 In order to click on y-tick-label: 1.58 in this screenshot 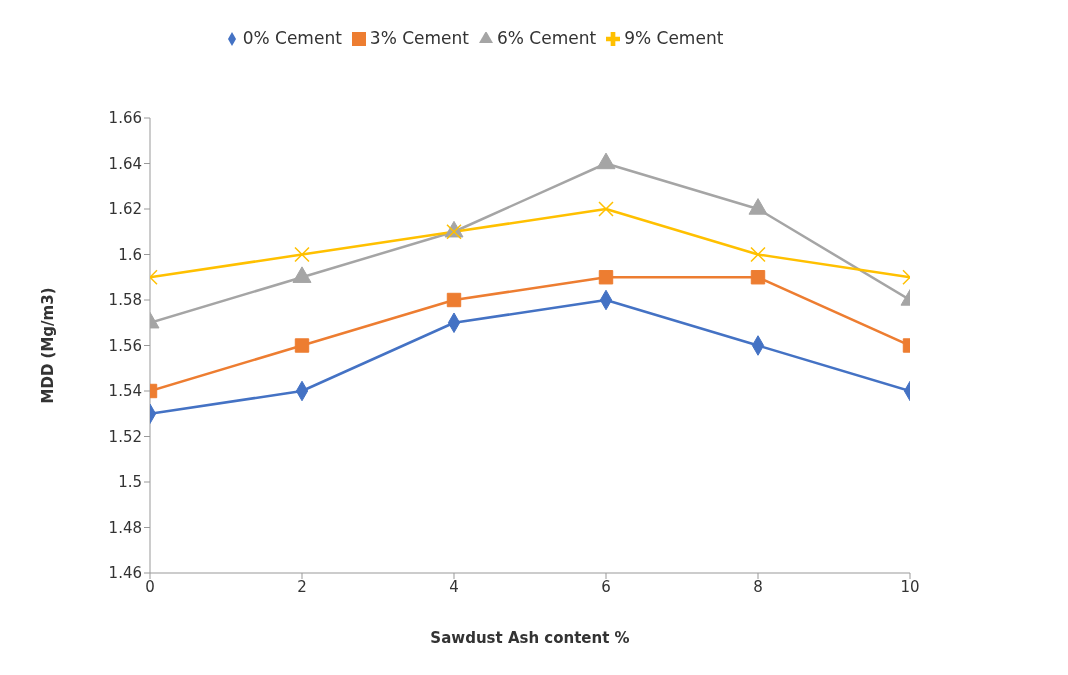, I will do `click(125, 300)`.